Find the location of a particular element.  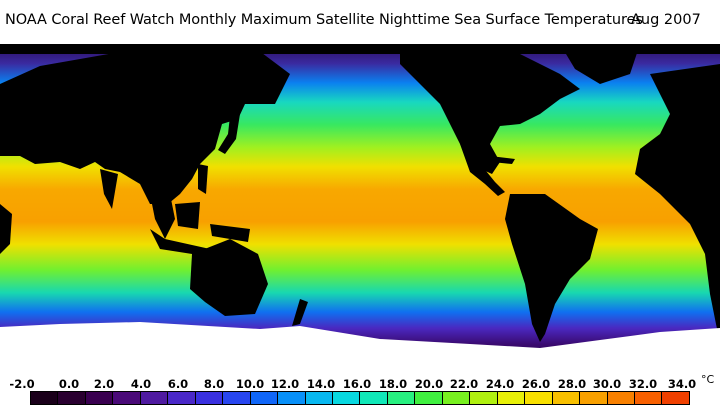

scale-label: 4.0 is located at coordinates (141, 384).